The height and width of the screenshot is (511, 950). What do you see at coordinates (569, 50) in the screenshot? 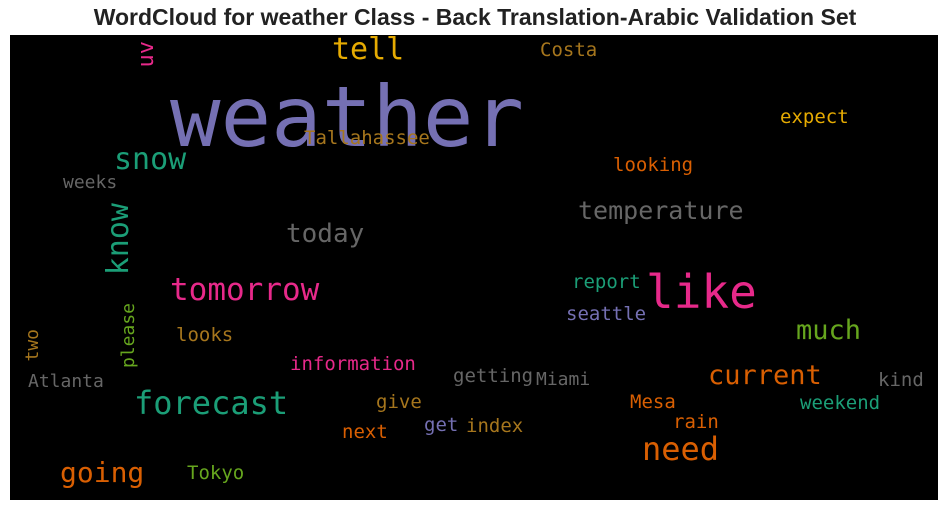
I see `word-costa: Costa` at bounding box center [569, 50].